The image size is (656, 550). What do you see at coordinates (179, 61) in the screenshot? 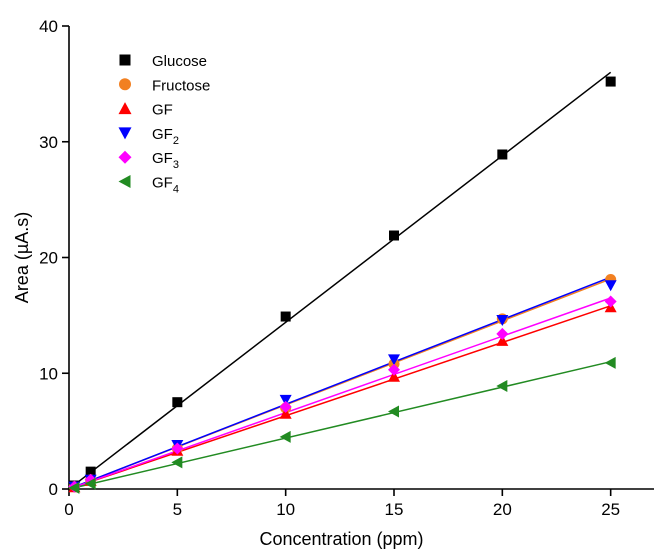
I see `legend-label: Glucose` at bounding box center [179, 61].